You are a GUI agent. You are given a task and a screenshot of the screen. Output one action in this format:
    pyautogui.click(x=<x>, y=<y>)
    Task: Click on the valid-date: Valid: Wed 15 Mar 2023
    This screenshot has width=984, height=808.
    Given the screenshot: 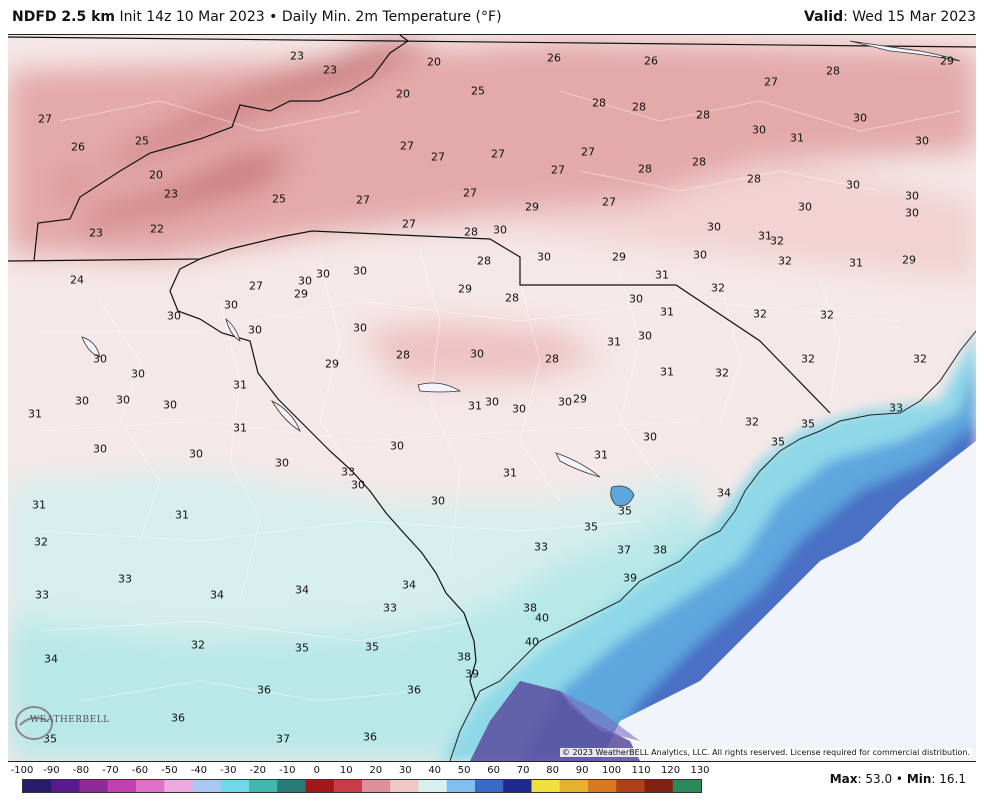 What is the action you would take?
    pyautogui.click(x=890, y=17)
    